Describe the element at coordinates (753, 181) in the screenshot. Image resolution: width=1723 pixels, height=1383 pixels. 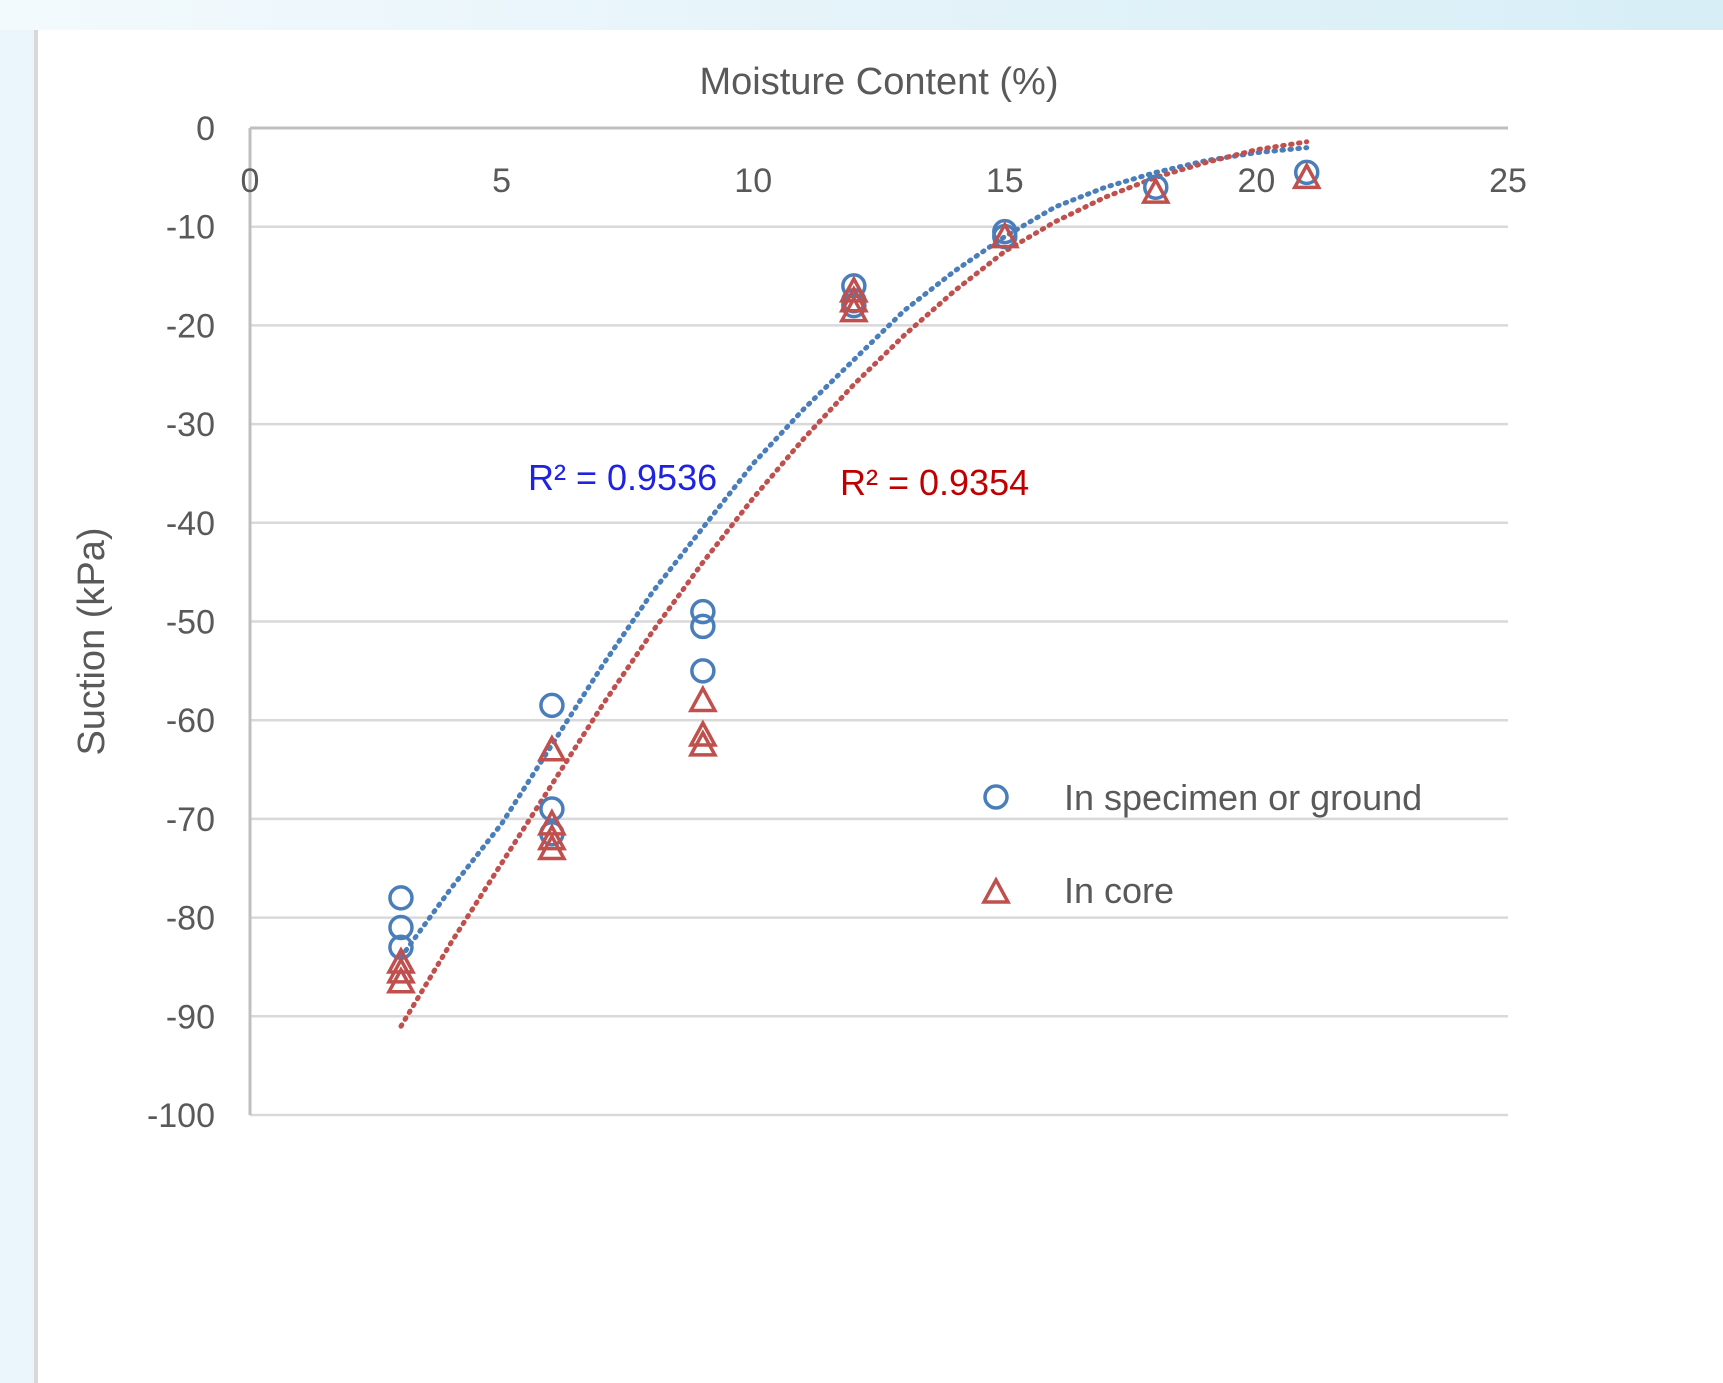
I see `x-tick-label: 10` at that location.